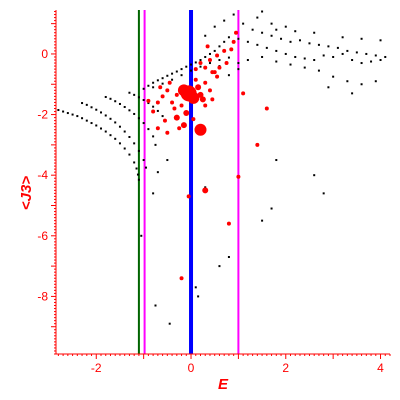 This screenshot has width=400, height=400. Describe the element at coordinates (44, 54) in the screenshot. I see `y-tick-label: 0` at that location.